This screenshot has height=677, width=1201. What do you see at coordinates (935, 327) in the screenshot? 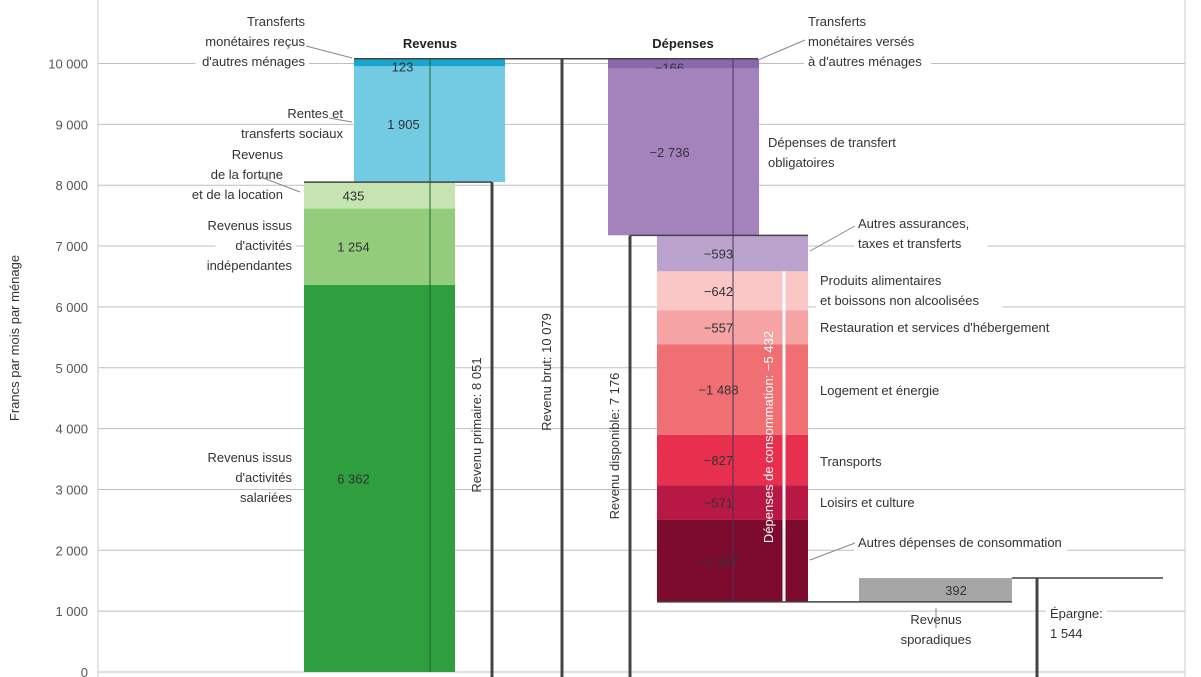
I see `category-label: Restauration et services d'hébergement` at bounding box center [935, 327].